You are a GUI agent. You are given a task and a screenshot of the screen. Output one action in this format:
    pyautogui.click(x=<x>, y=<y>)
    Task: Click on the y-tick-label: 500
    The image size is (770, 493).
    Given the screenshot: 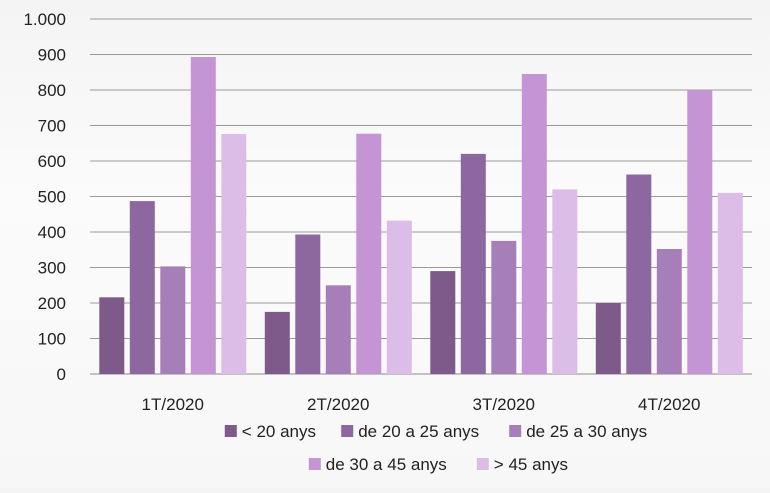 What is the action you would take?
    pyautogui.click(x=52, y=197)
    